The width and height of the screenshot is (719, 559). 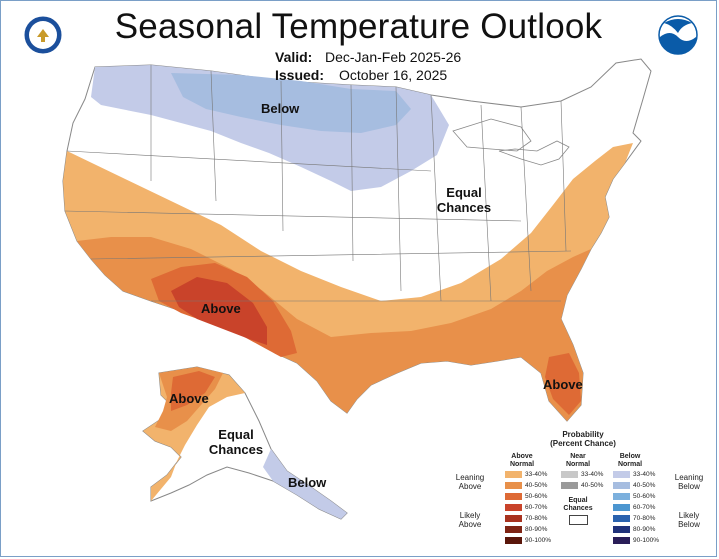 What do you see at coordinates (358, 26) in the screenshot?
I see `page-title: Seasonal Temperature Outlook` at bounding box center [358, 26].